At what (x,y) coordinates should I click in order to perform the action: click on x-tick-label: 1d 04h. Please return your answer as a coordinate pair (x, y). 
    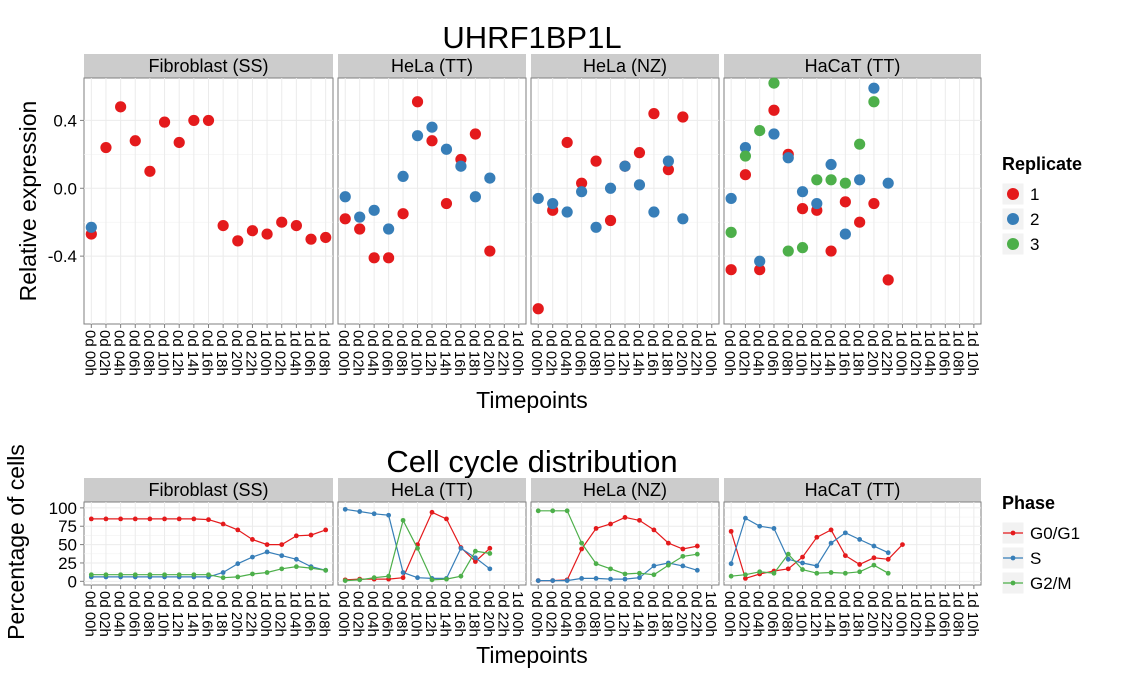
    Looking at the image, I should click on (929, 614).